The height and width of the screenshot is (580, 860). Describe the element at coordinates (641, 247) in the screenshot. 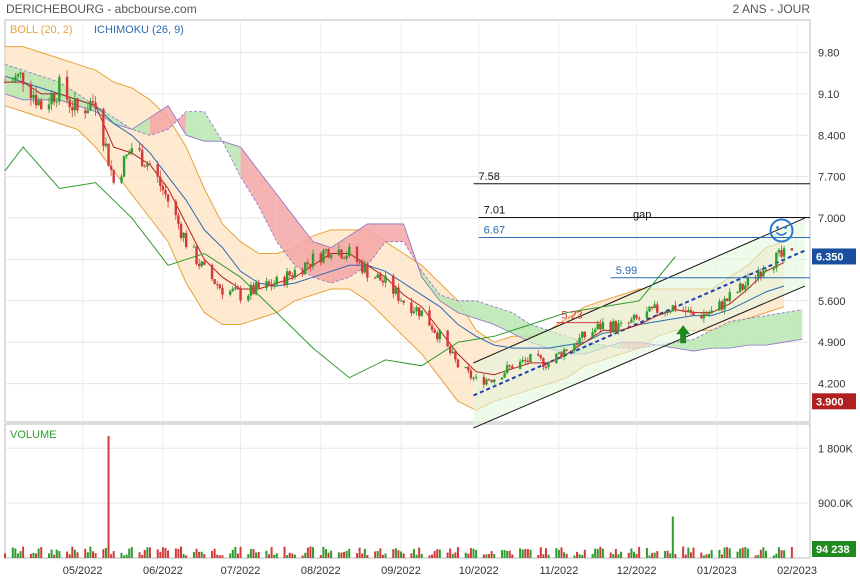

I see `level-lines: 7.58 7.01 6.67 5.99 5.23` at that location.